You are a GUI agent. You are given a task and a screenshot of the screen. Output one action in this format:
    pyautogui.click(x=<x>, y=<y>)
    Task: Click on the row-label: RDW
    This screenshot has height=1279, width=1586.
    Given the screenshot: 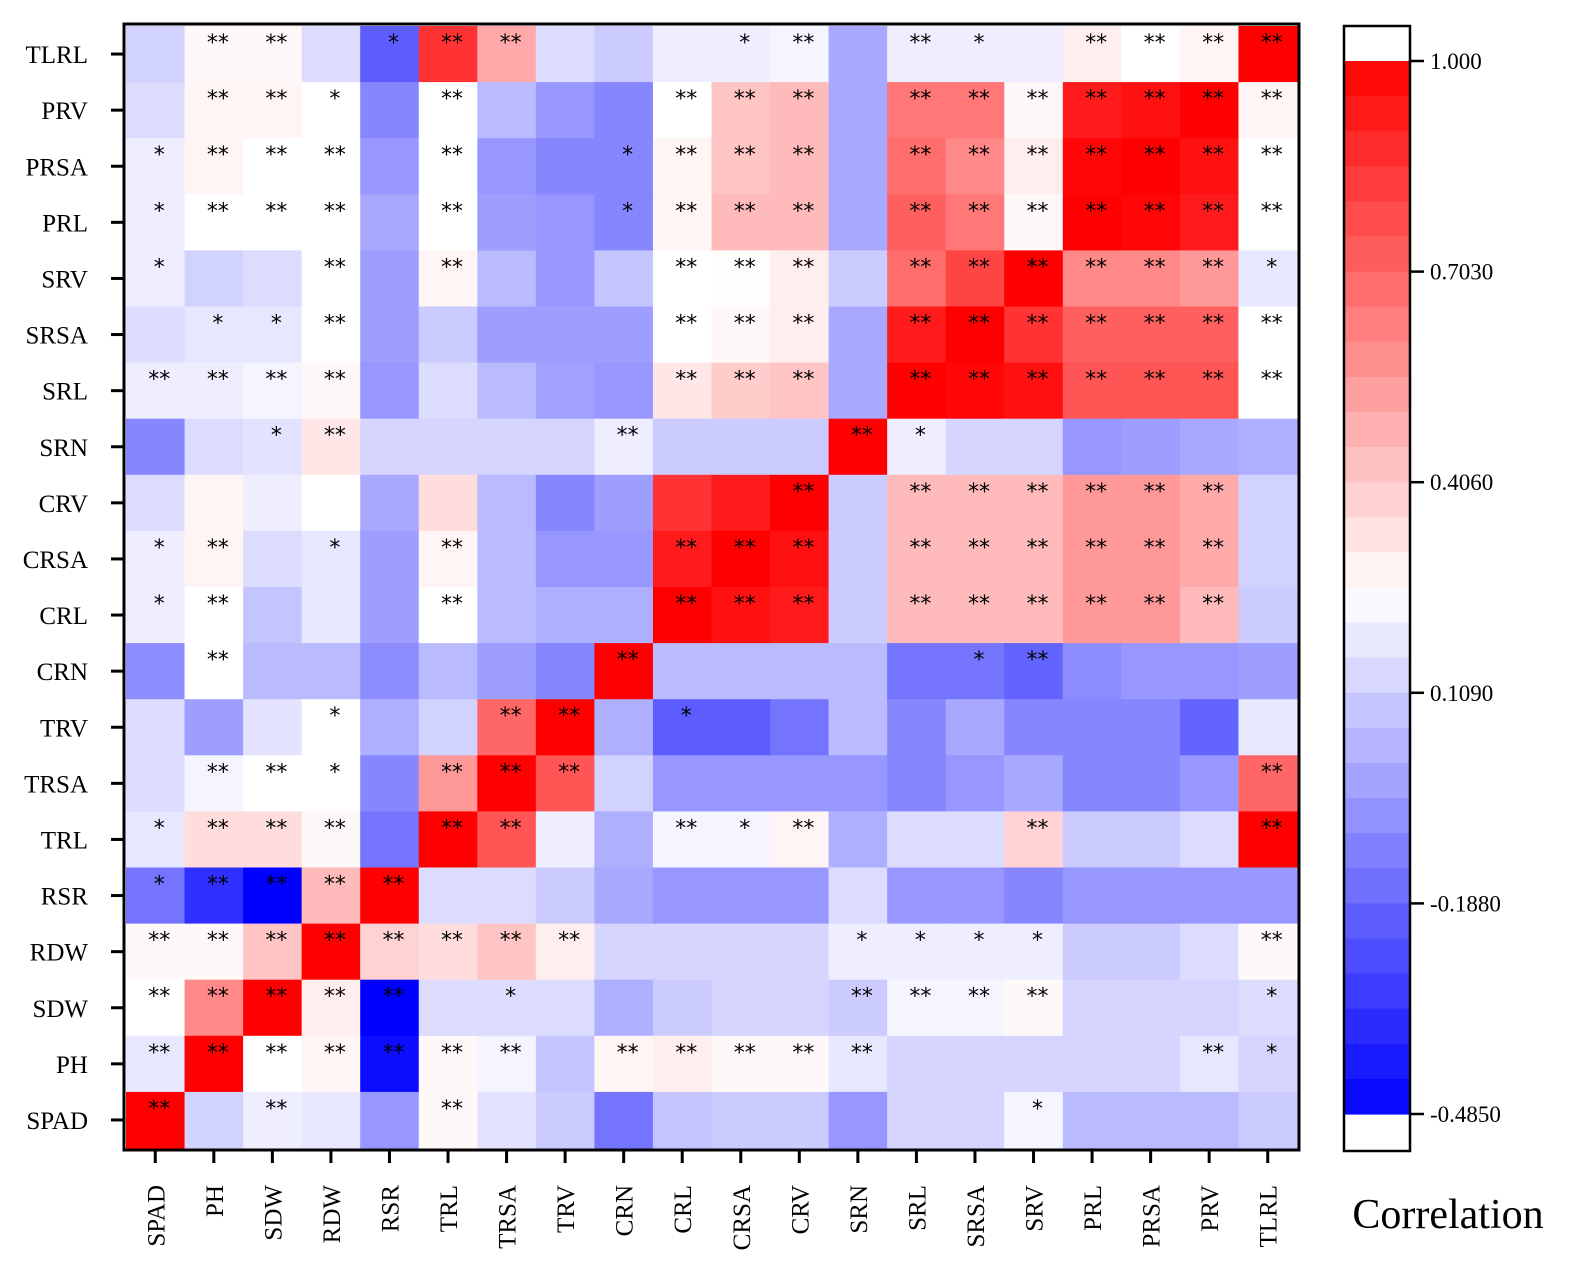 What is the action you would take?
    pyautogui.click(x=59, y=953)
    